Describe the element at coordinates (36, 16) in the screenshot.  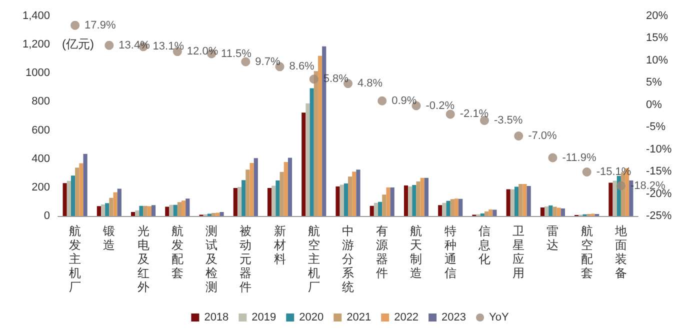
I see `y-tick-label: 1,400` at that location.